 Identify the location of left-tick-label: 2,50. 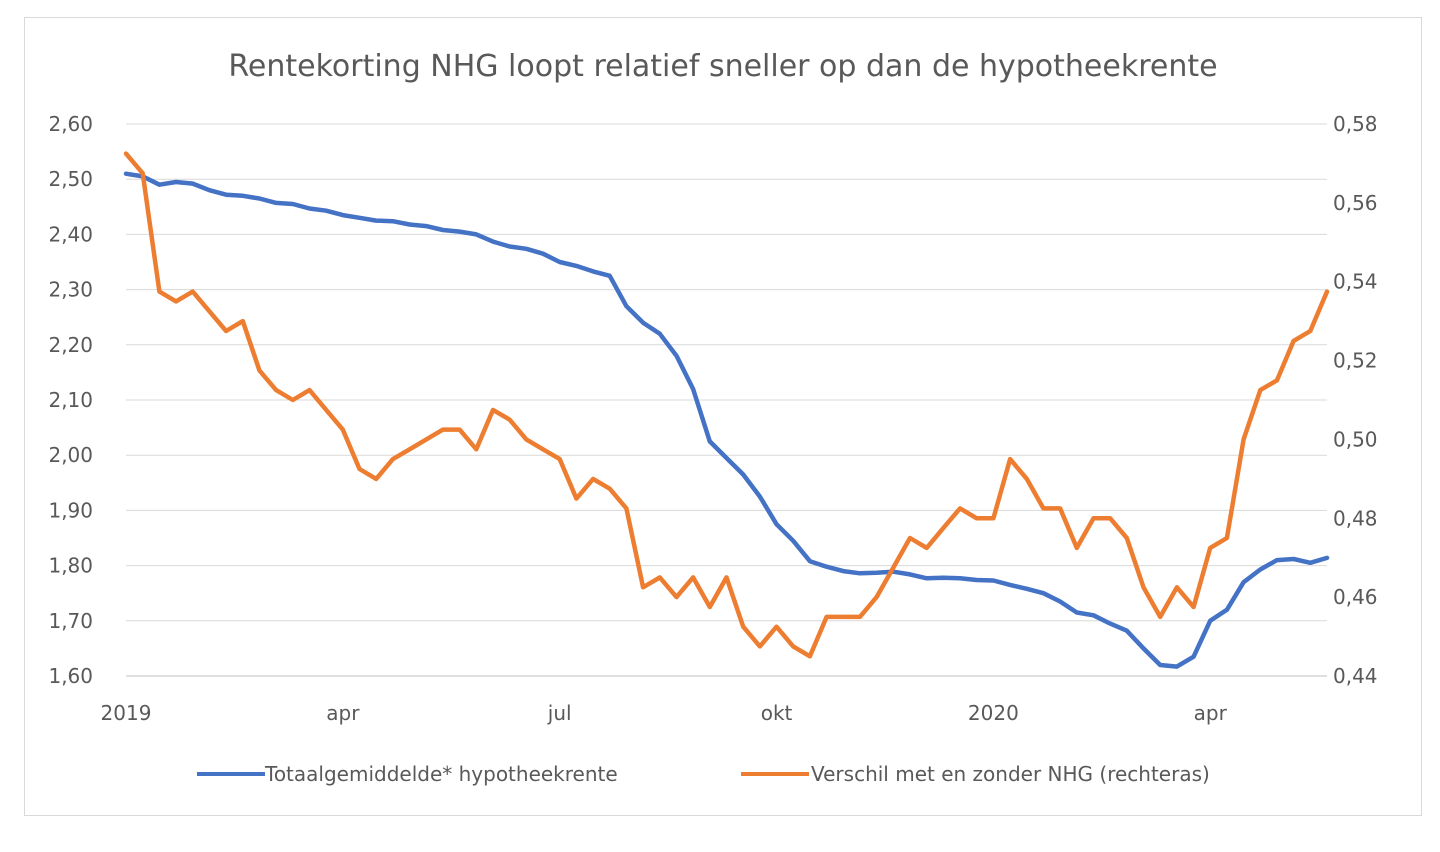
(70, 179).